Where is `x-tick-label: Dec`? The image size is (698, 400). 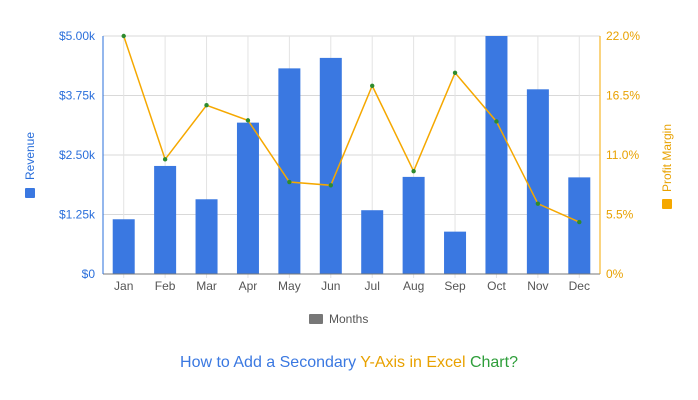
x-tick-label: Dec is located at coordinates (579, 286).